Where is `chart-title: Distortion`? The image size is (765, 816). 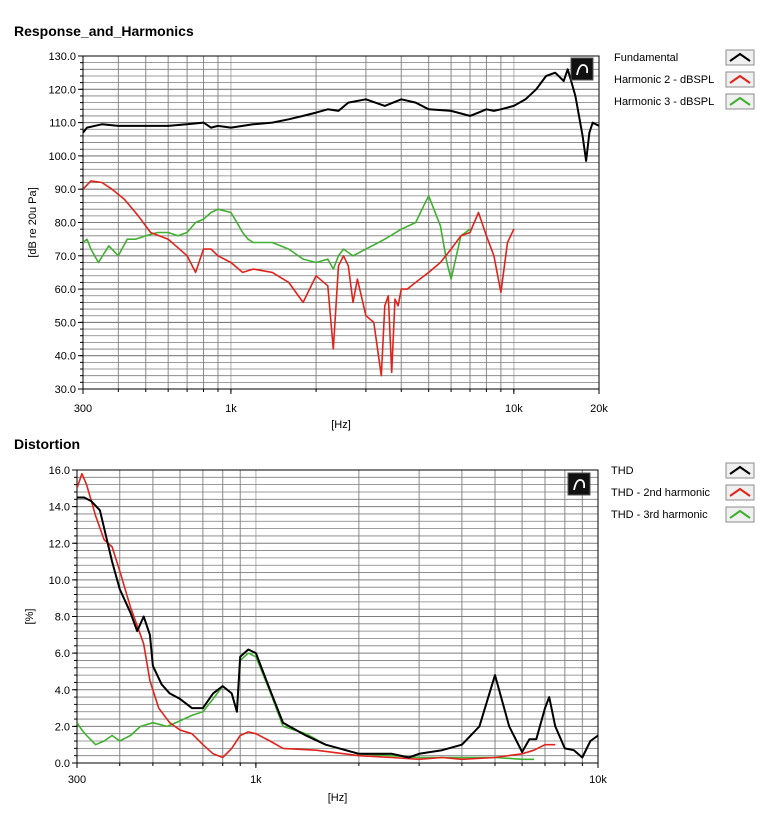
chart-title: Distortion is located at coordinates (47, 444).